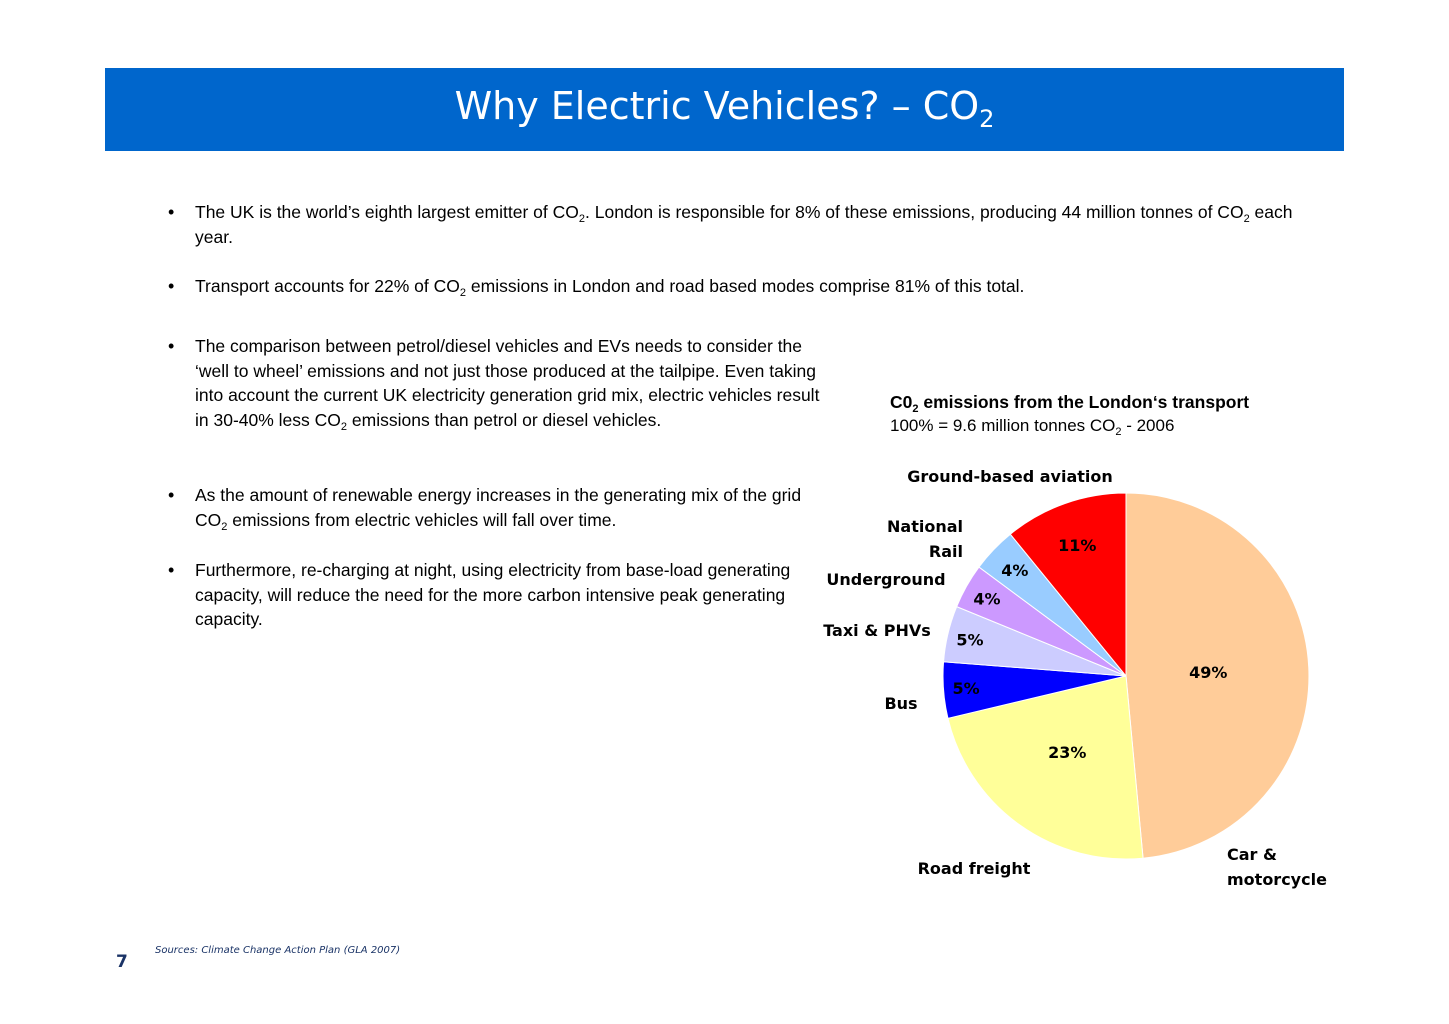 The width and height of the screenshot is (1449, 1024). Describe the element at coordinates (1068, 585) in the screenshot. I see `pie-slice-ground-based-aviation` at that location.